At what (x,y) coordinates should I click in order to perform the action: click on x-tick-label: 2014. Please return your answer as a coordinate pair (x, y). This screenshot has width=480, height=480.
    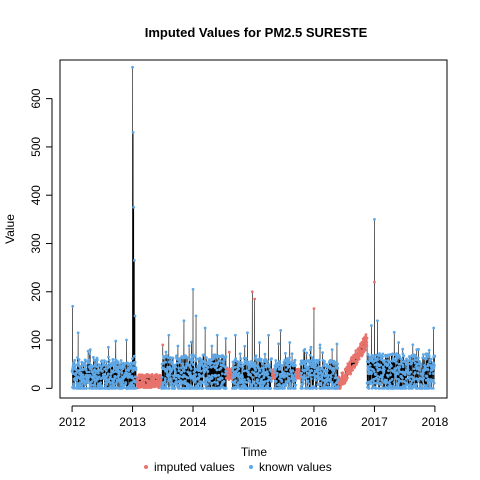
    Looking at the image, I should click on (193, 422).